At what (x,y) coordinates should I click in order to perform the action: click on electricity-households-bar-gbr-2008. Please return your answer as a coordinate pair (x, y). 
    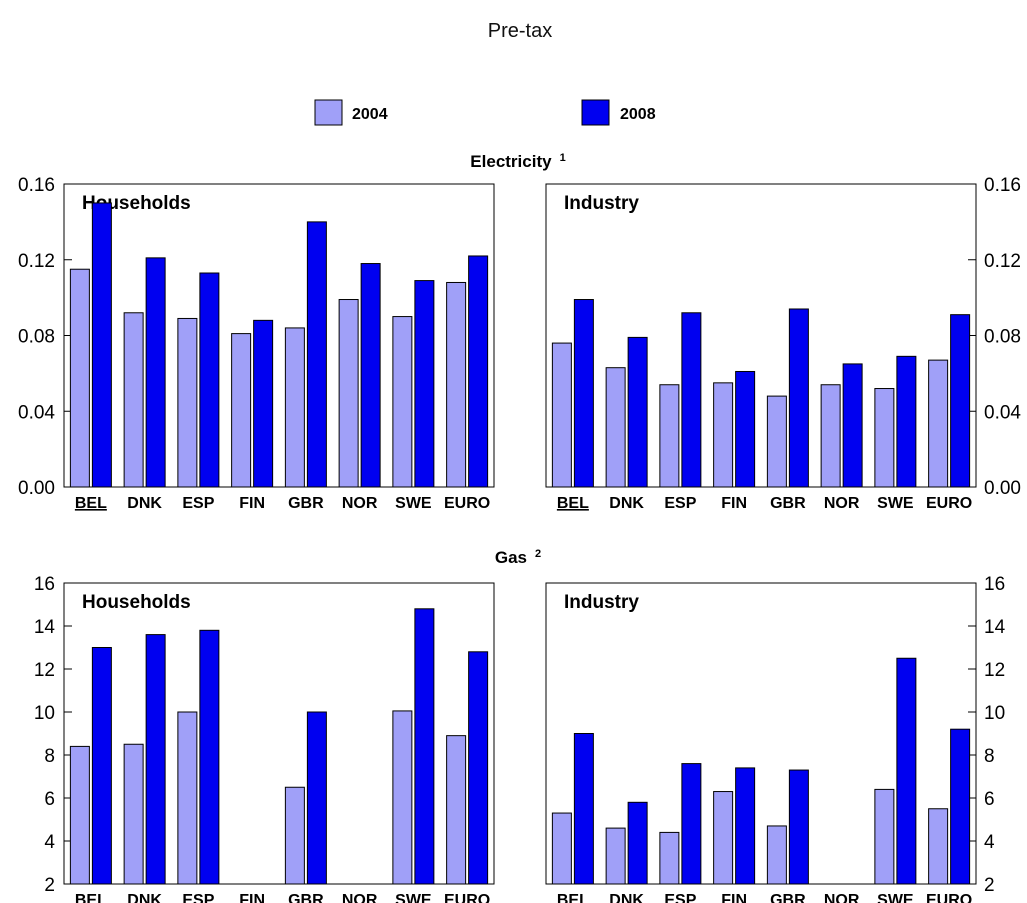
    Looking at the image, I should click on (316, 354).